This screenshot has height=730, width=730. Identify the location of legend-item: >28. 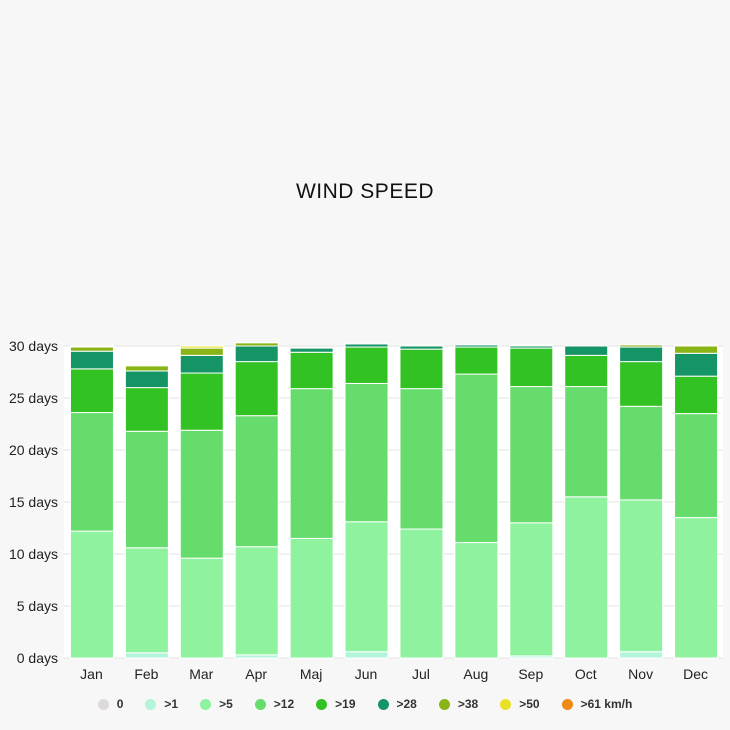
(397, 704).